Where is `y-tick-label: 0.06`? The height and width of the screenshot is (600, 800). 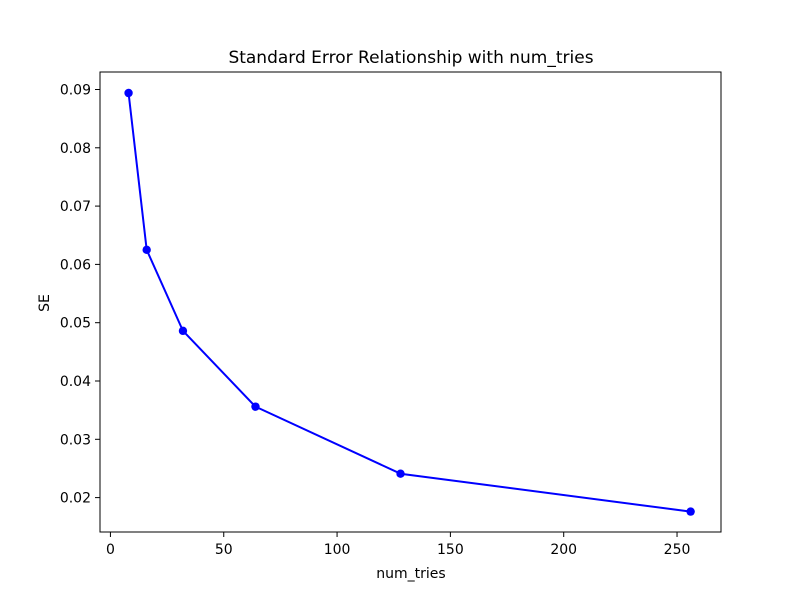 y-tick-label: 0.06 is located at coordinates (75, 265).